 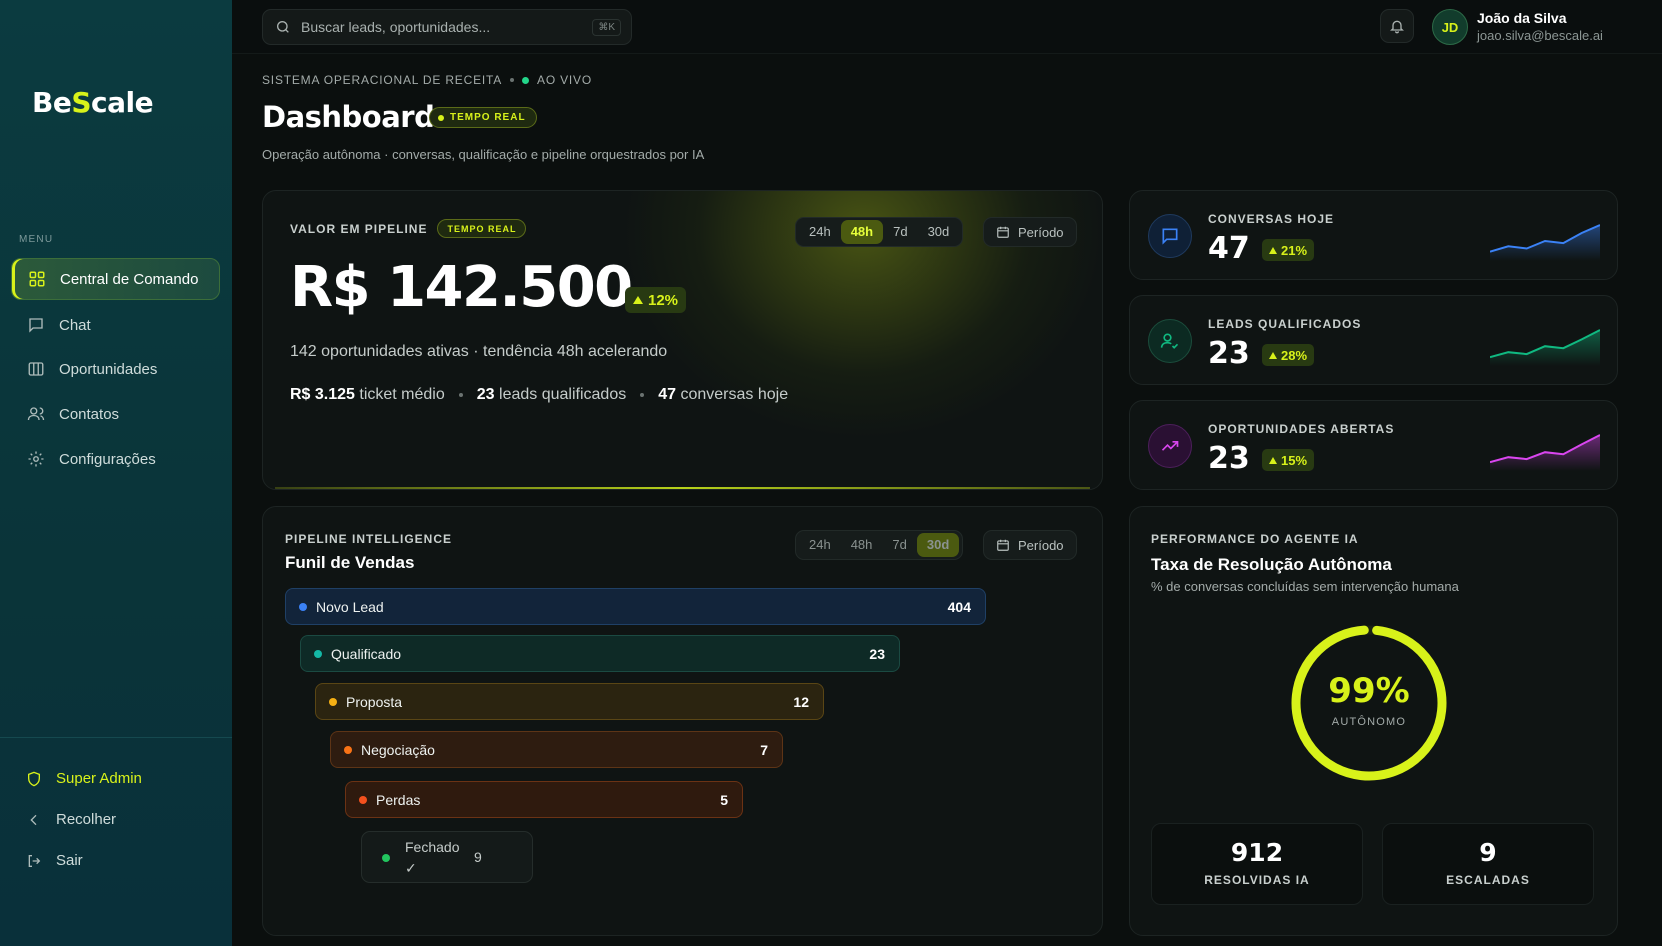 I want to click on funnel-stage-novo-lead: Novo Lead 404, so click(x=635, y=606).